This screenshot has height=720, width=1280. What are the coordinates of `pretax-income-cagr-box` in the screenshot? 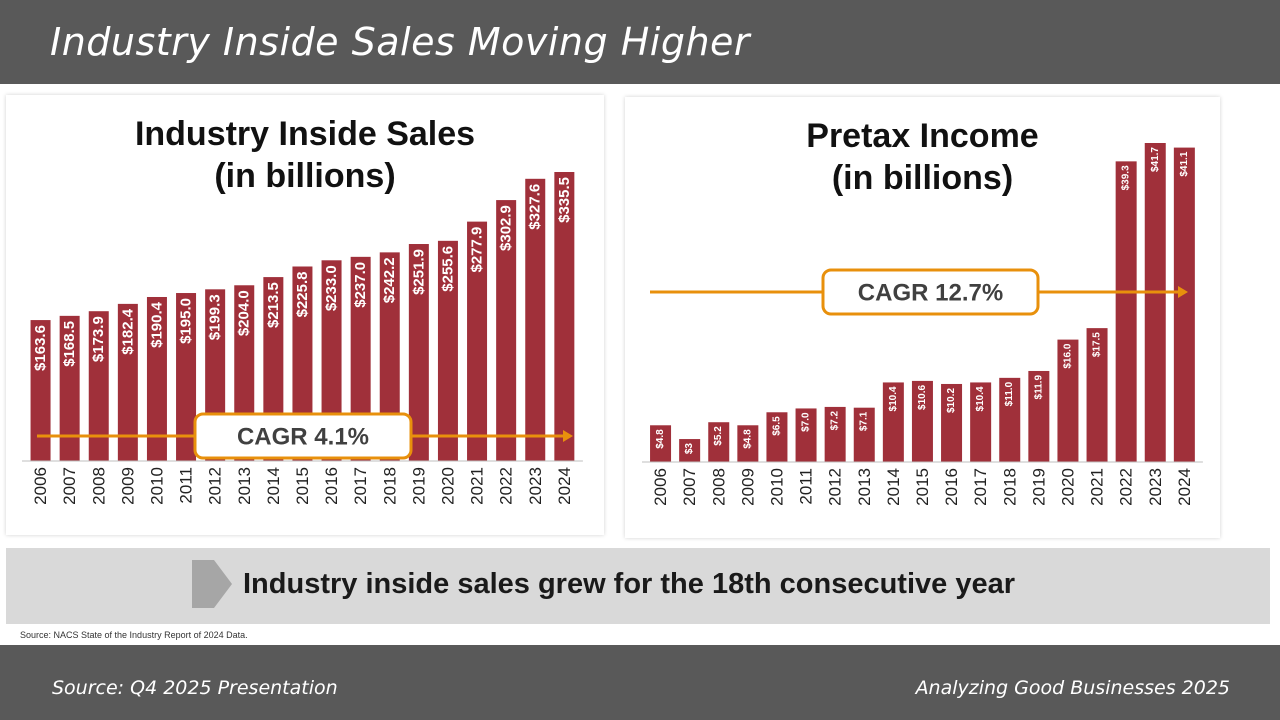 It's located at (930, 292).